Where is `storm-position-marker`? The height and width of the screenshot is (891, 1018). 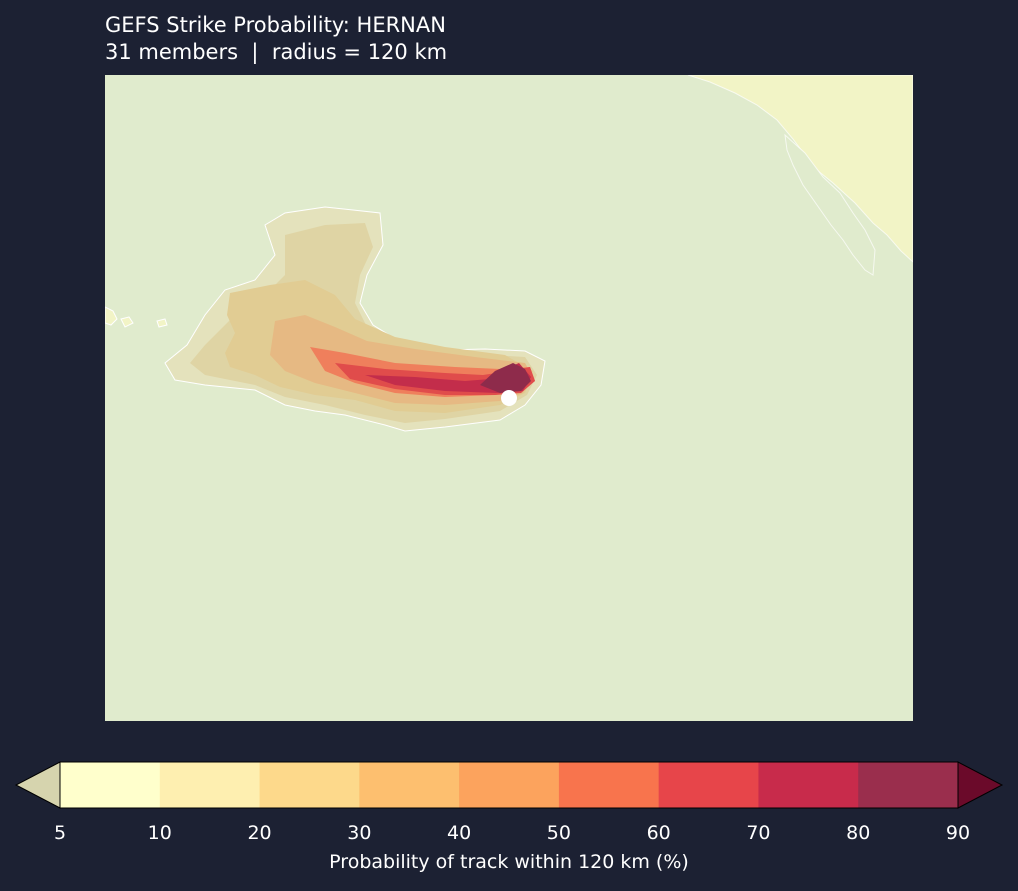
storm-position-marker is located at coordinates (509, 398).